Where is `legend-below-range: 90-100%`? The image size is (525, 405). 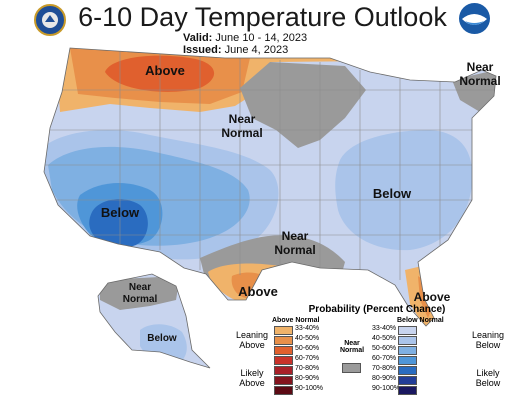
legend-below-range: 90-100% is located at coordinates (386, 388).